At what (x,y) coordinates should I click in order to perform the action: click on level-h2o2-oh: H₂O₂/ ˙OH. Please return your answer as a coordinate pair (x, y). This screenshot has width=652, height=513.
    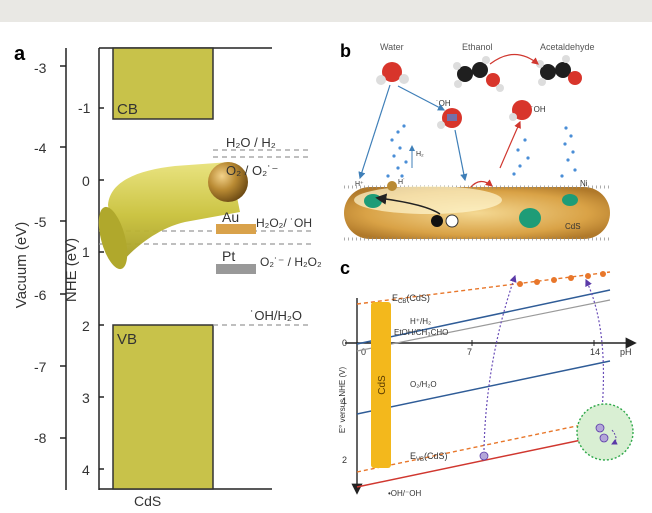
    Looking at the image, I should click on (284, 223).